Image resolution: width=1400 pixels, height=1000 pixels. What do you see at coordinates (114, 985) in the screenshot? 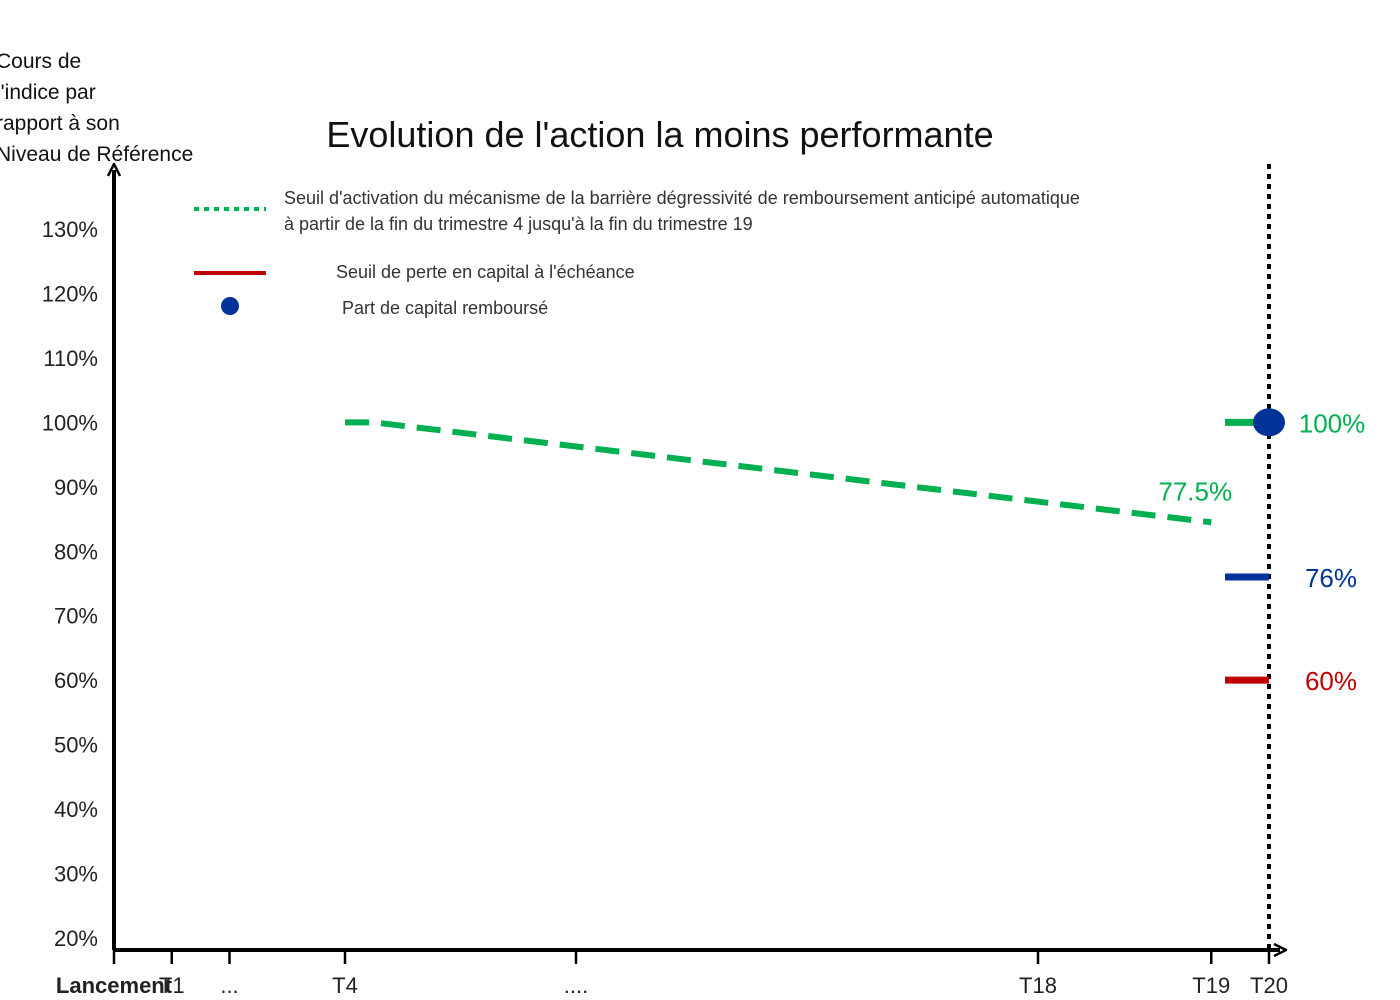
I see `x-tick-label: Lancement` at bounding box center [114, 985].